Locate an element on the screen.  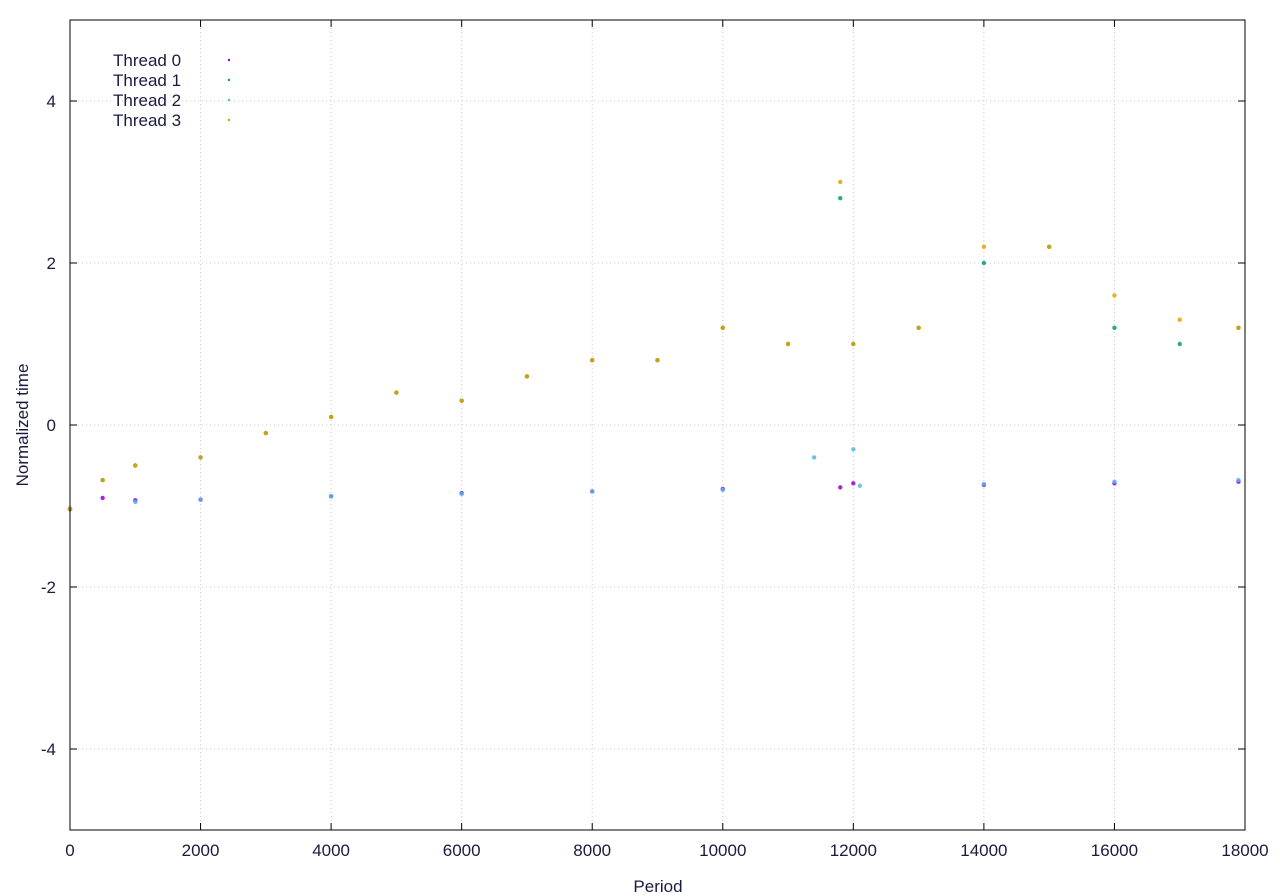
y-tick-label: -2 is located at coordinates (48, 587).